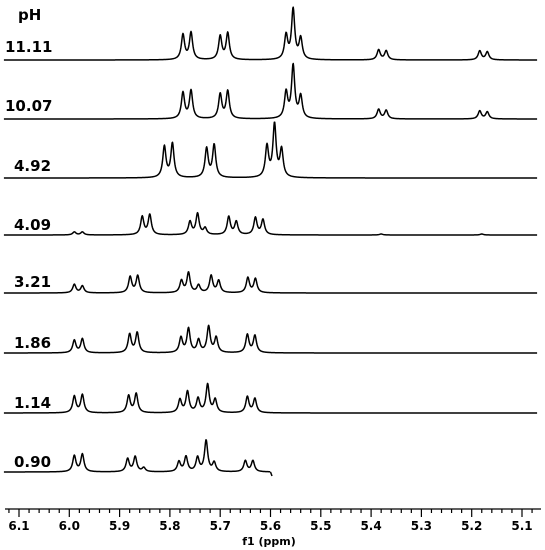  Describe the element at coordinates (471, 526) in the screenshot. I see `x-tick-label: 5.2` at that location.